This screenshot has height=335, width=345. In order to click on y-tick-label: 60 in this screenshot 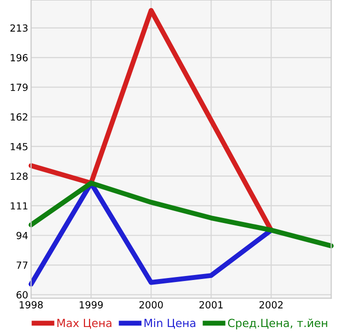, I will do `click(22, 294)`.